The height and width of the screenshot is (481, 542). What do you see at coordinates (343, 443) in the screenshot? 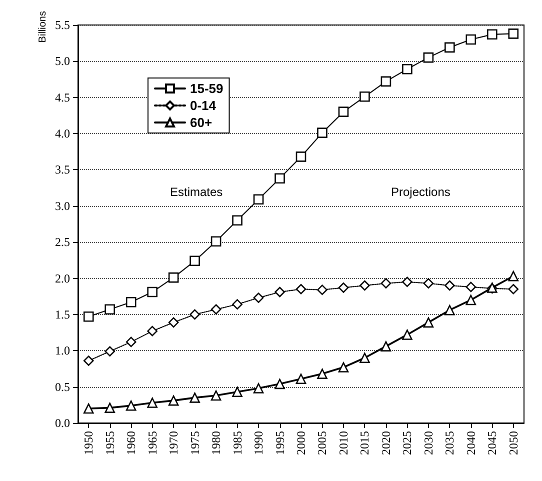
I see `x-tick-label: 2010` at bounding box center [343, 443].